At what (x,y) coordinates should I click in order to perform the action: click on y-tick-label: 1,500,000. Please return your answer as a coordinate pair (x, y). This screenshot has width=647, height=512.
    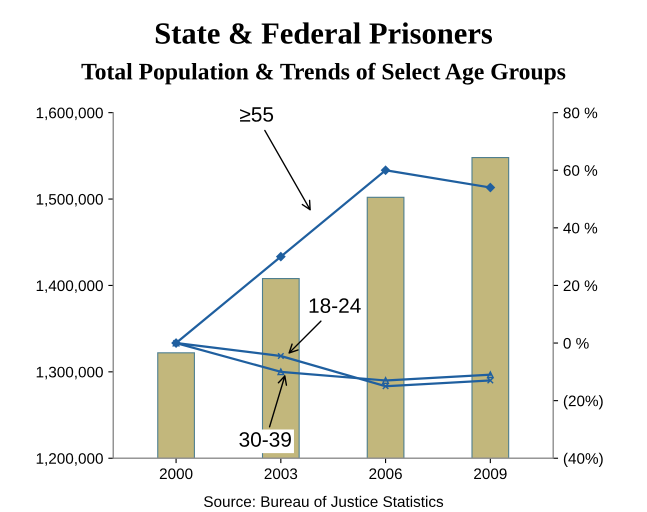
    Looking at the image, I should click on (69, 200).